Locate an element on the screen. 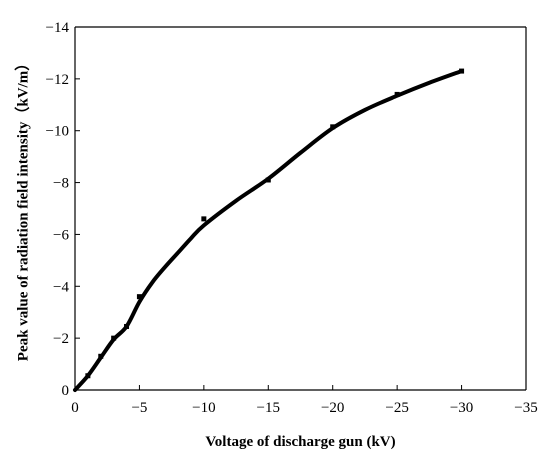  y-ticks: 0 −2 −4 −6 −8 −10 −12 −14 is located at coordinates (63, 209).